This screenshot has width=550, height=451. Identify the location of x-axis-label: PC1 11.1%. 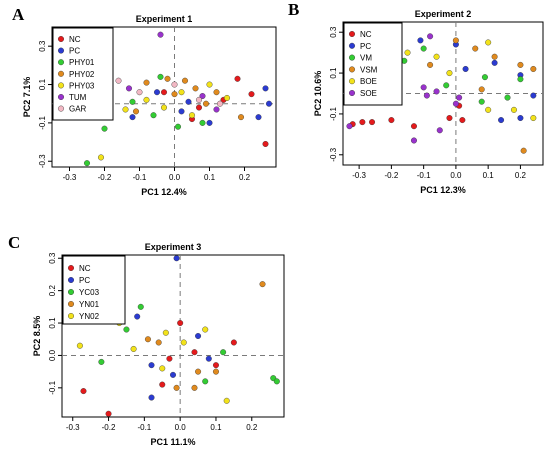
(172, 442).